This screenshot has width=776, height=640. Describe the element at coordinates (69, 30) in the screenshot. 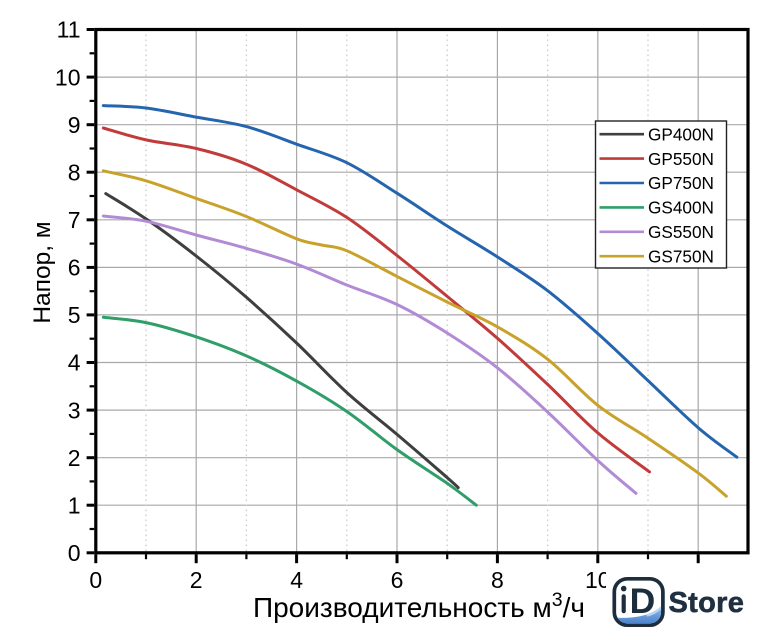

I see `svg-text: 11` at that location.